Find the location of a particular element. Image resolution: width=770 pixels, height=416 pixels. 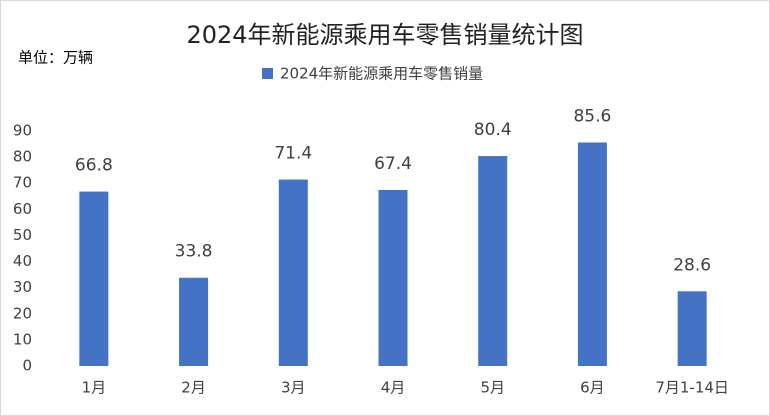

y-tick-label: 0 is located at coordinates (27, 366).